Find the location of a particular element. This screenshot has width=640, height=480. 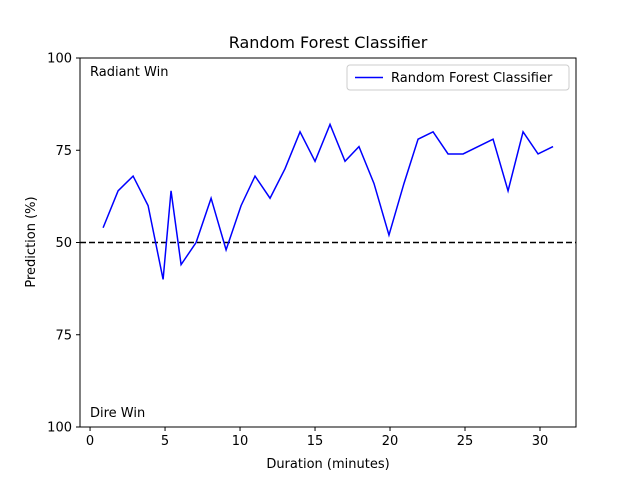

legend-box is located at coordinates (458, 77).